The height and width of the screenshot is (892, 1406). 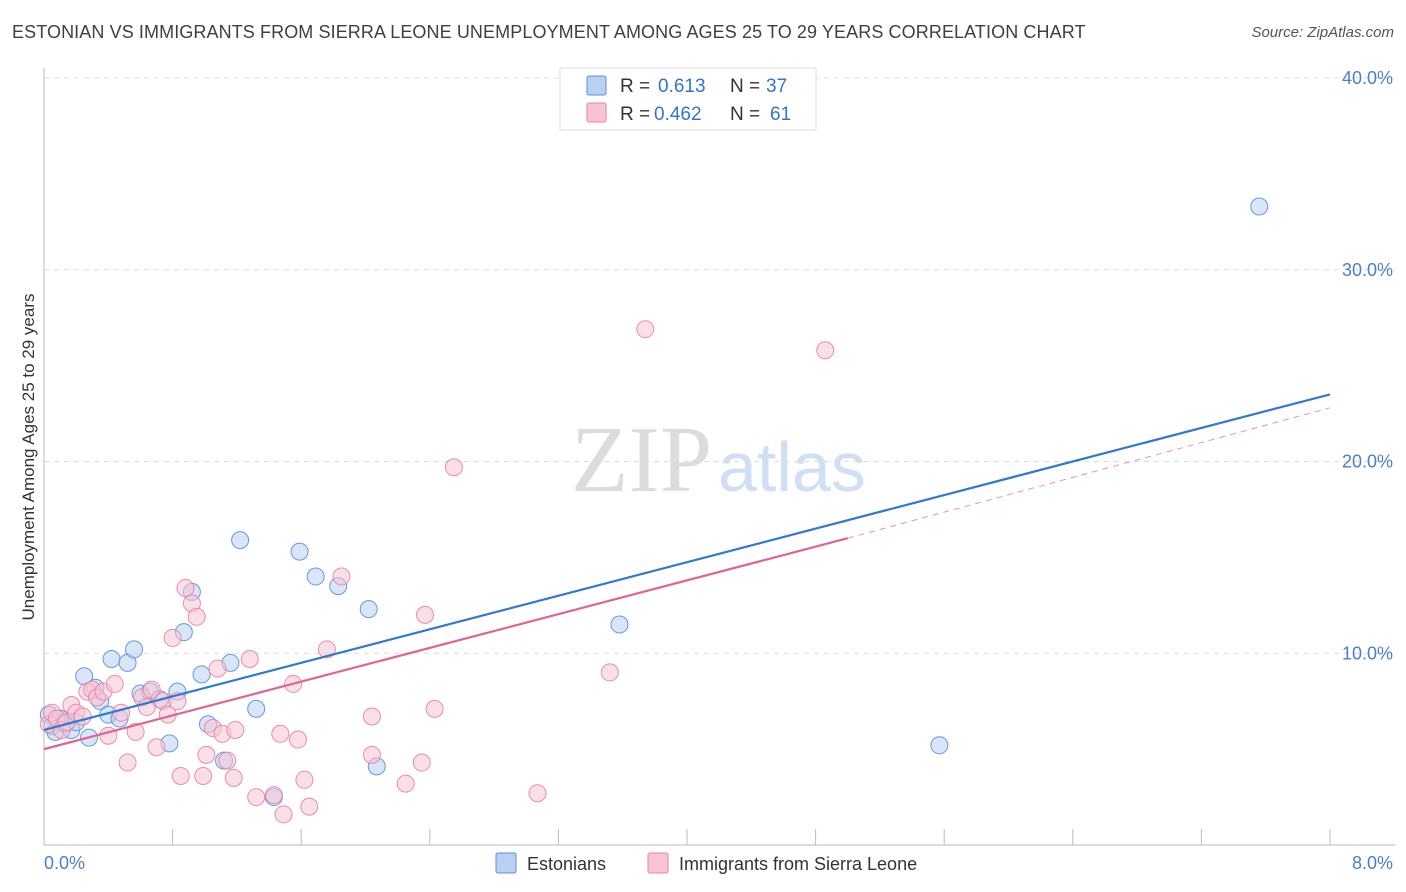 I want to click on trend-line-sierra-leone, so click(x=446, y=644).